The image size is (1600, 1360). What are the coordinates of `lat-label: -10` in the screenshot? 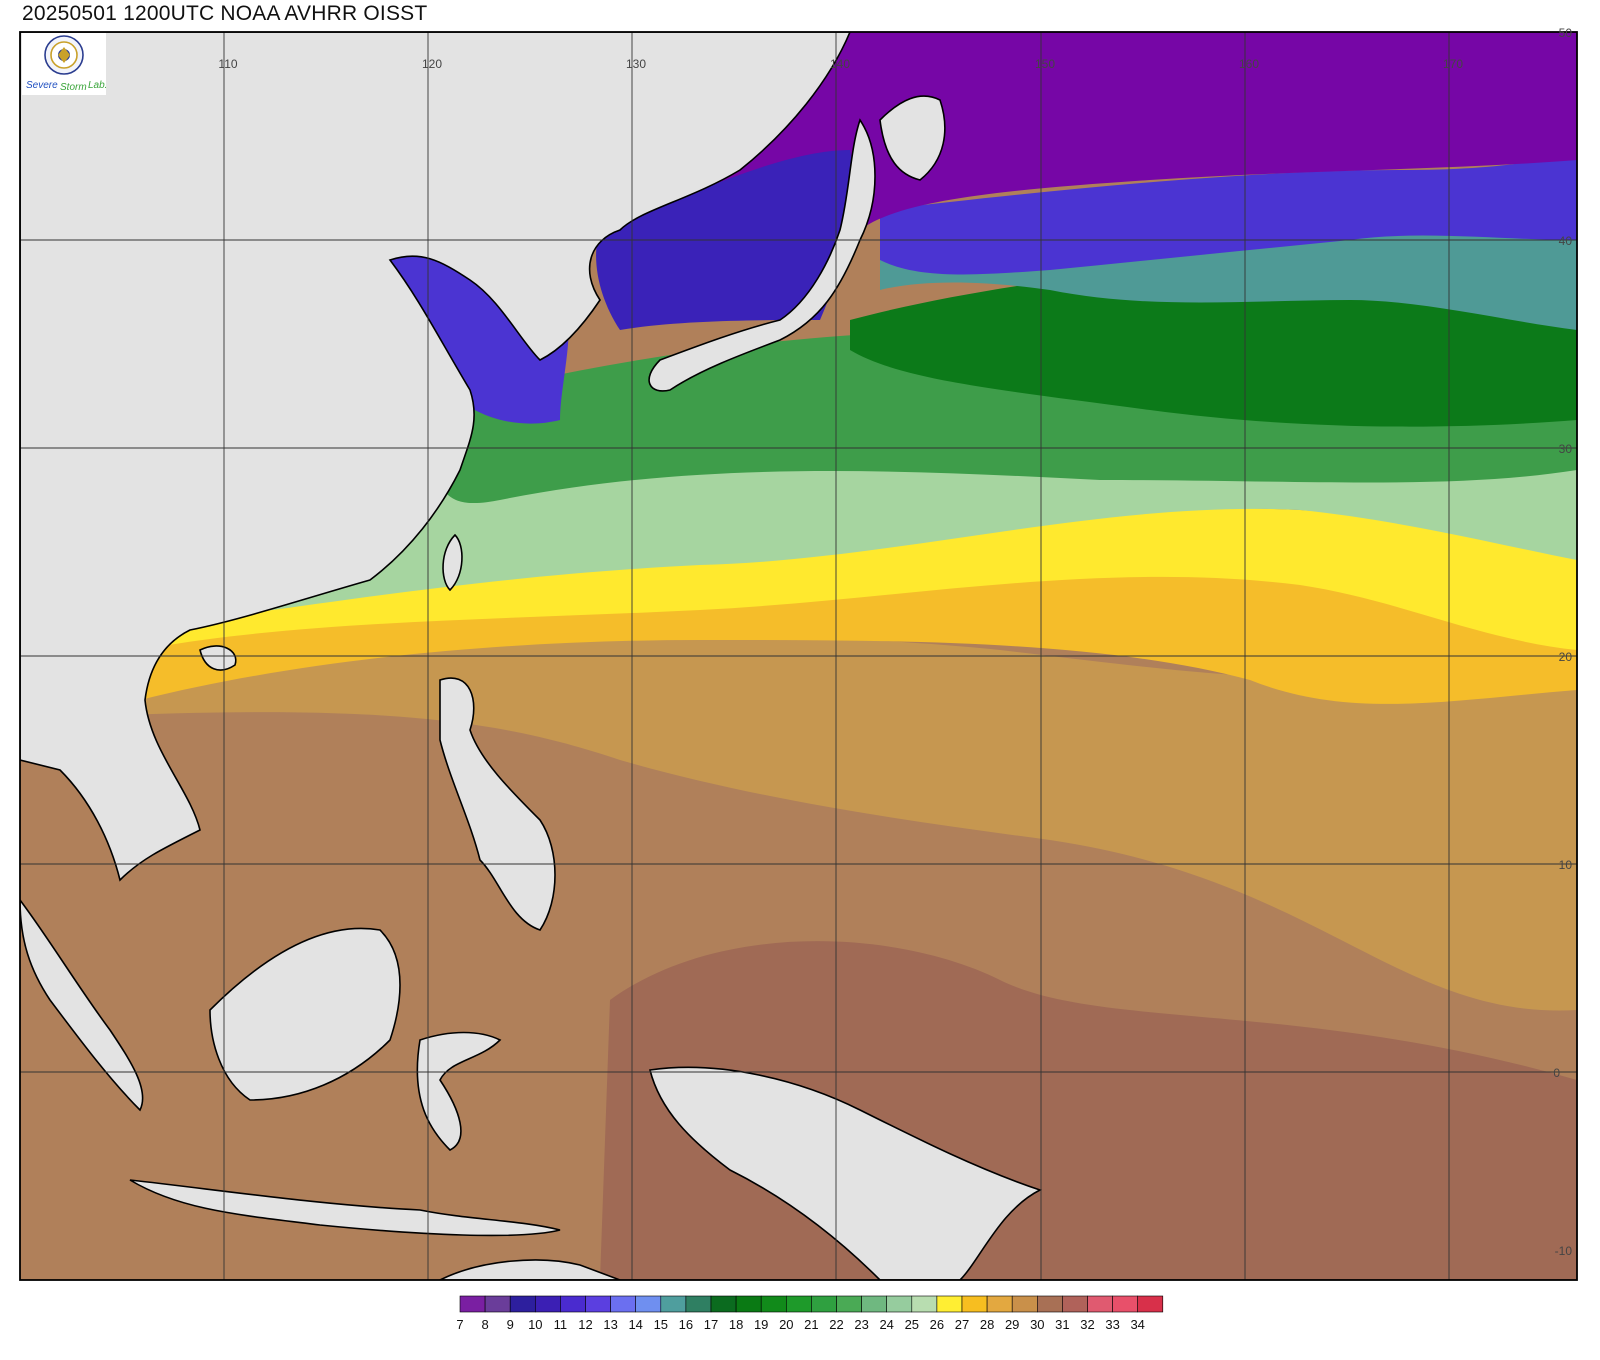 It's located at (1564, 1251).